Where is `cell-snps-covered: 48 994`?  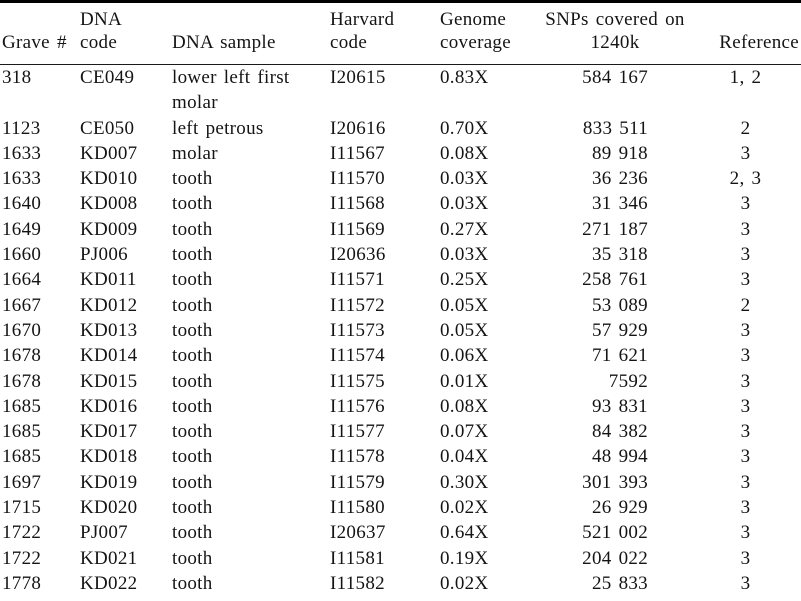
cell-snps-covered: 48 994 is located at coordinates (619, 457).